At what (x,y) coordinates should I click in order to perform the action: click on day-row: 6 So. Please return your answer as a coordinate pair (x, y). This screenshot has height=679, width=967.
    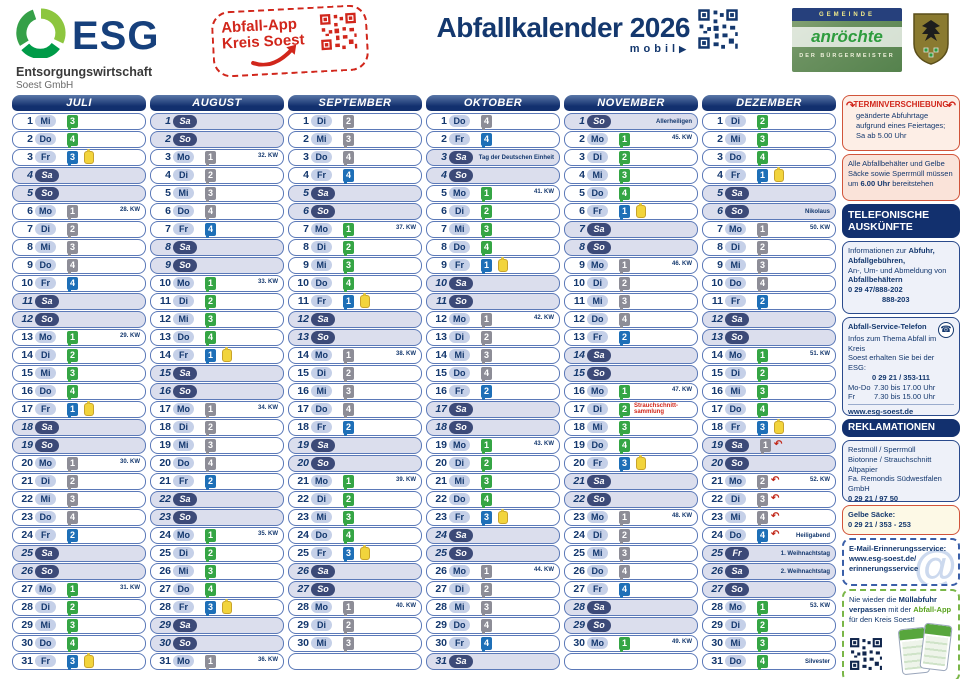
    Looking at the image, I should click on (355, 211).